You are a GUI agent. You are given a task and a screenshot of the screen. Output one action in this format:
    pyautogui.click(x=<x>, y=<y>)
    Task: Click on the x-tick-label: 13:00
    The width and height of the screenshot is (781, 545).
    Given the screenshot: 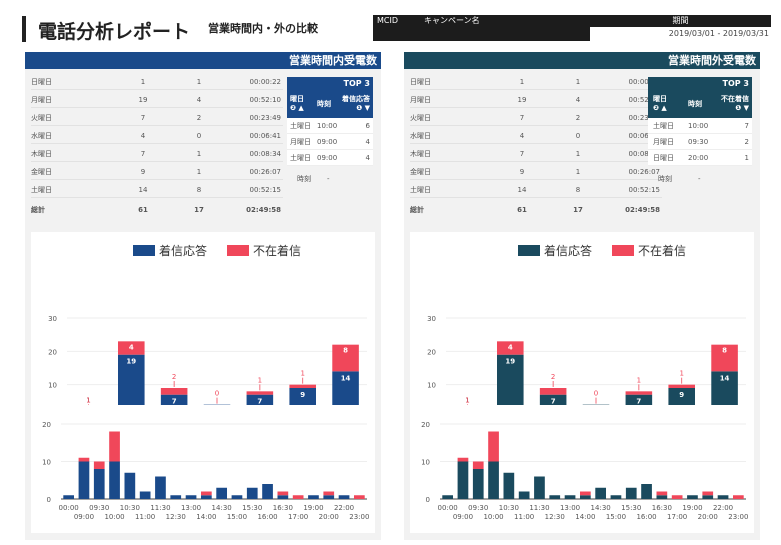 What is the action you would take?
    pyautogui.click(x=570, y=508)
    